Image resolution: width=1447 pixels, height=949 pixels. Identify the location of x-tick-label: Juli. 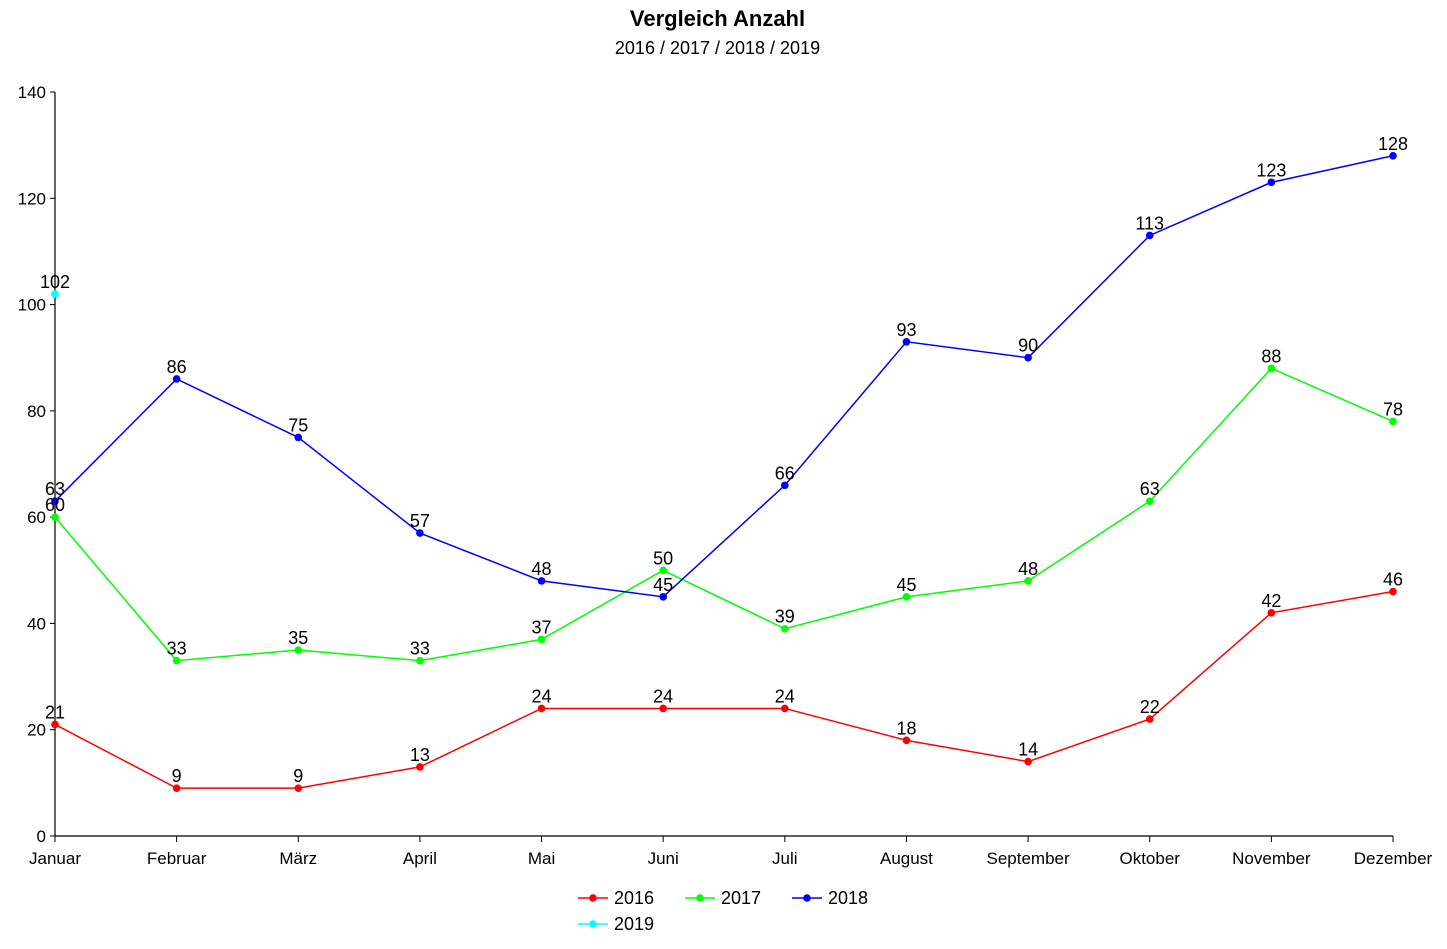
(785, 858).